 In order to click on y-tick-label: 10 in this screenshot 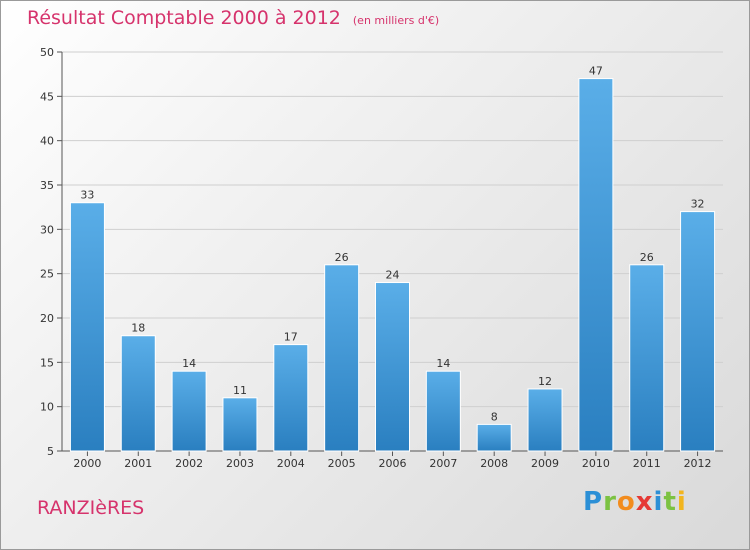, I will do `click(47, 407)`.